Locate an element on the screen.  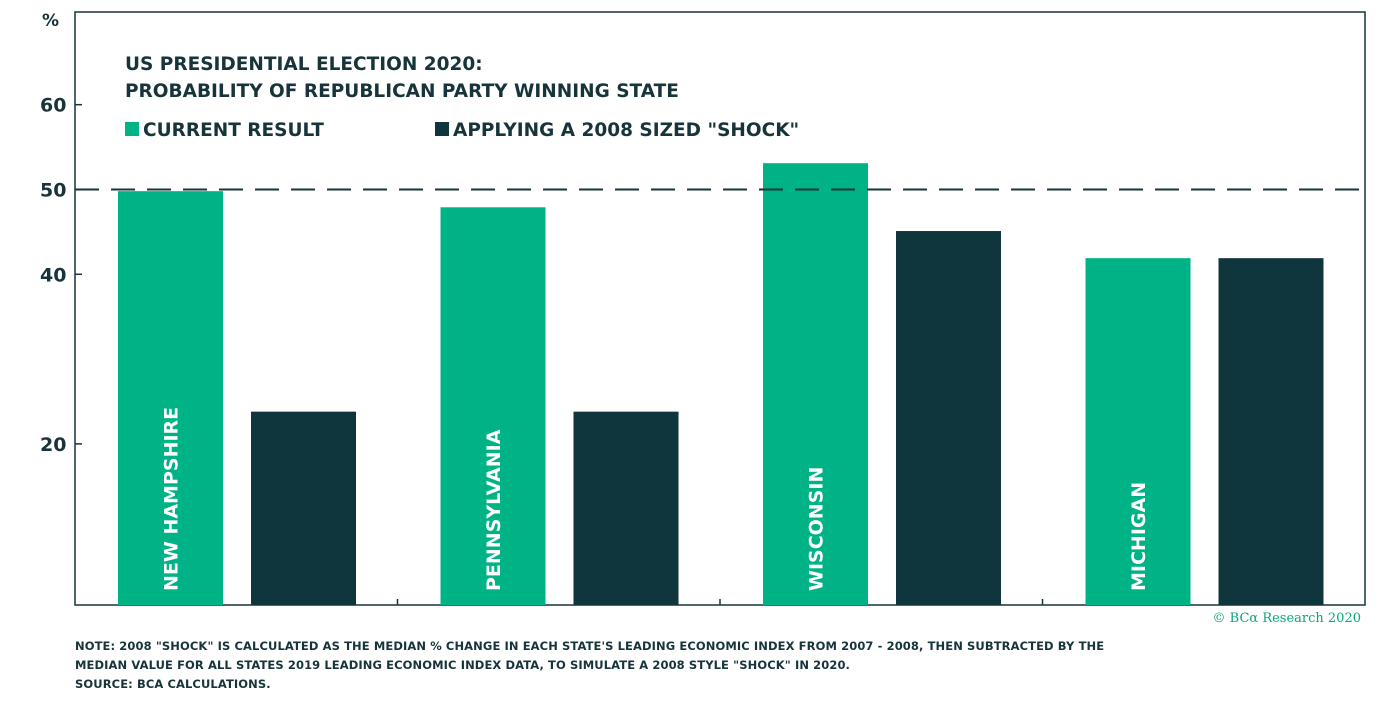
x-axis-ticks is located at coordinates (720, 602).